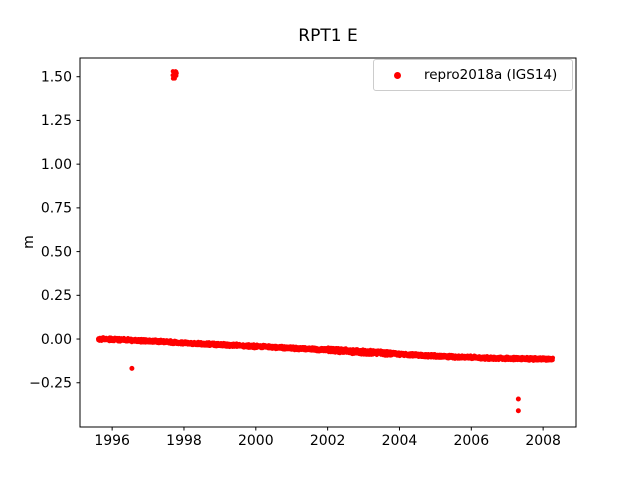 The image size is (640, 480). I want to click on y-tick-label: −0.25, so click(50, 384).